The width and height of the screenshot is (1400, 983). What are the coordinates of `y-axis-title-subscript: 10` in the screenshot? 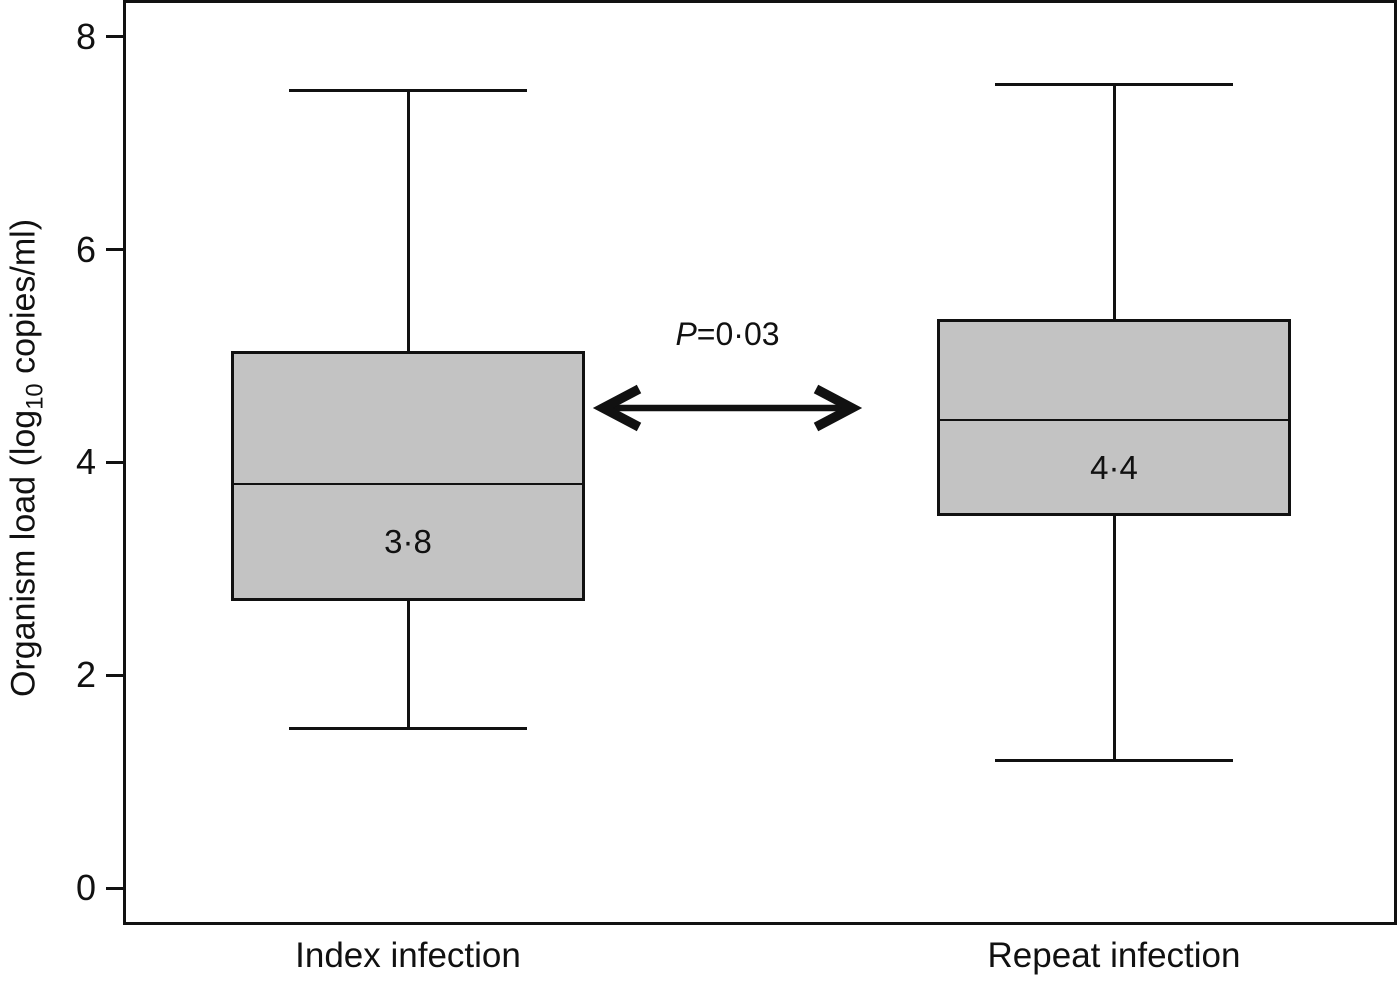 It's located at (35, 396).